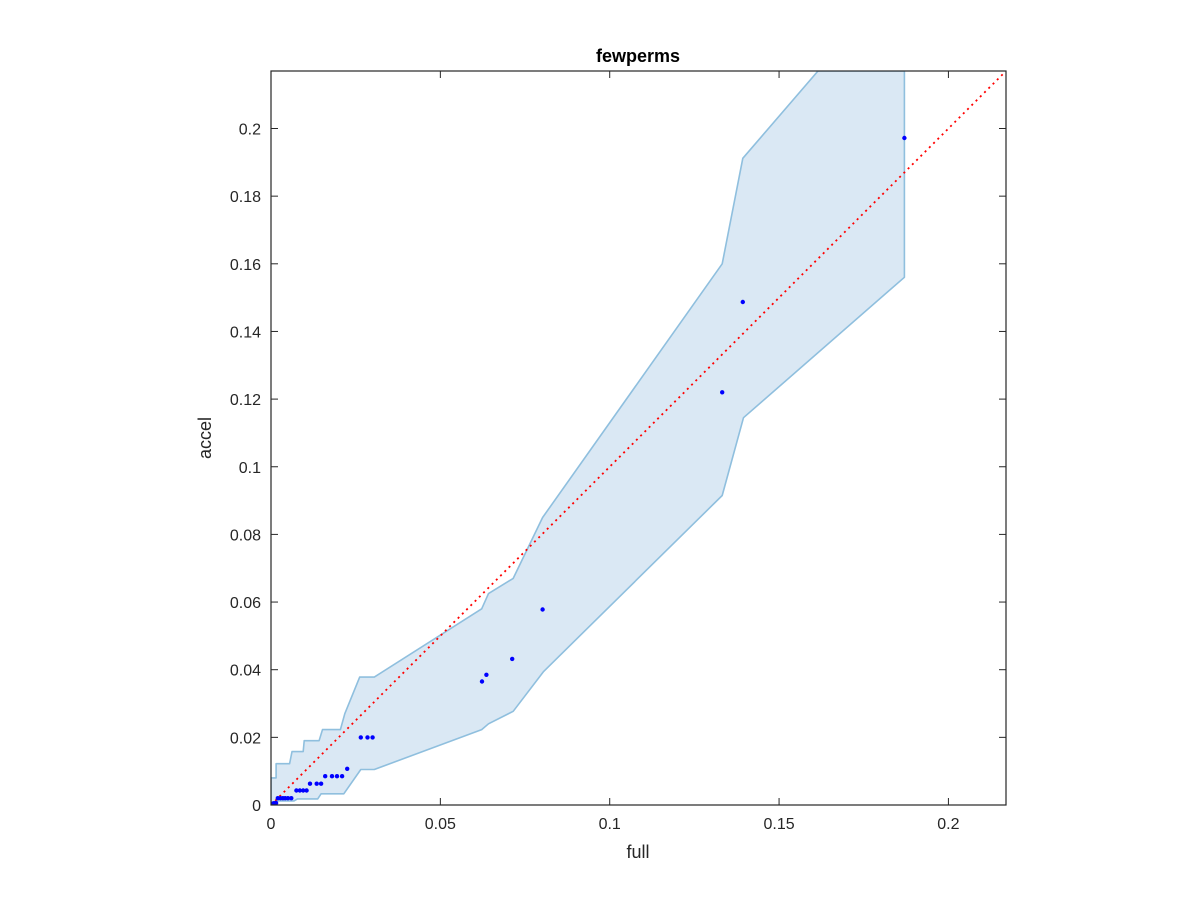 This screenshot has width=1200, height=900. I want to click on y-tick-label: 0.02, so click(245, 738).